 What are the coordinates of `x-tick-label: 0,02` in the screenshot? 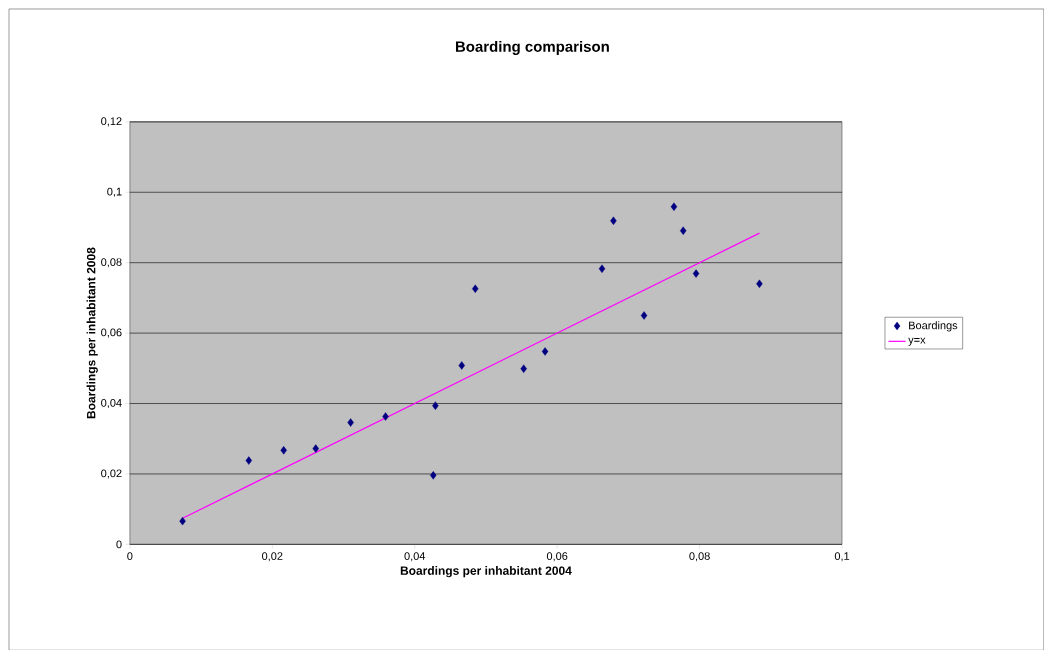 It's located at (272, 556).